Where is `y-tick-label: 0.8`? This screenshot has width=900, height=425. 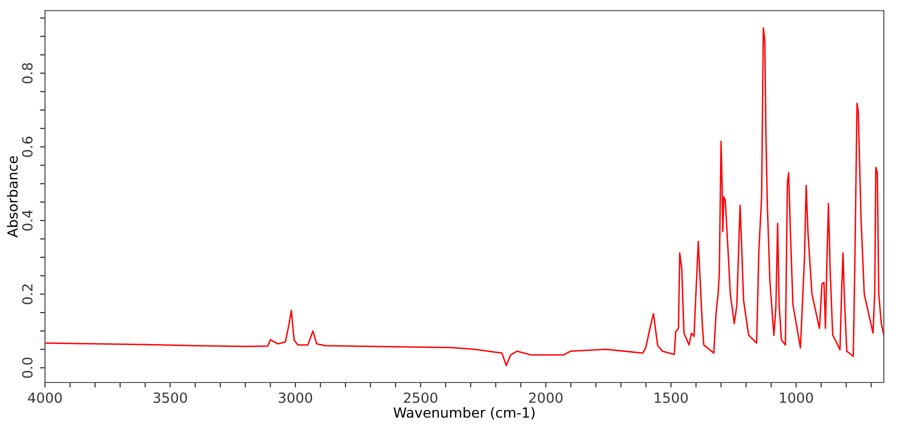
y-tick-label: 0.8 is located at coordinates (27, 73).